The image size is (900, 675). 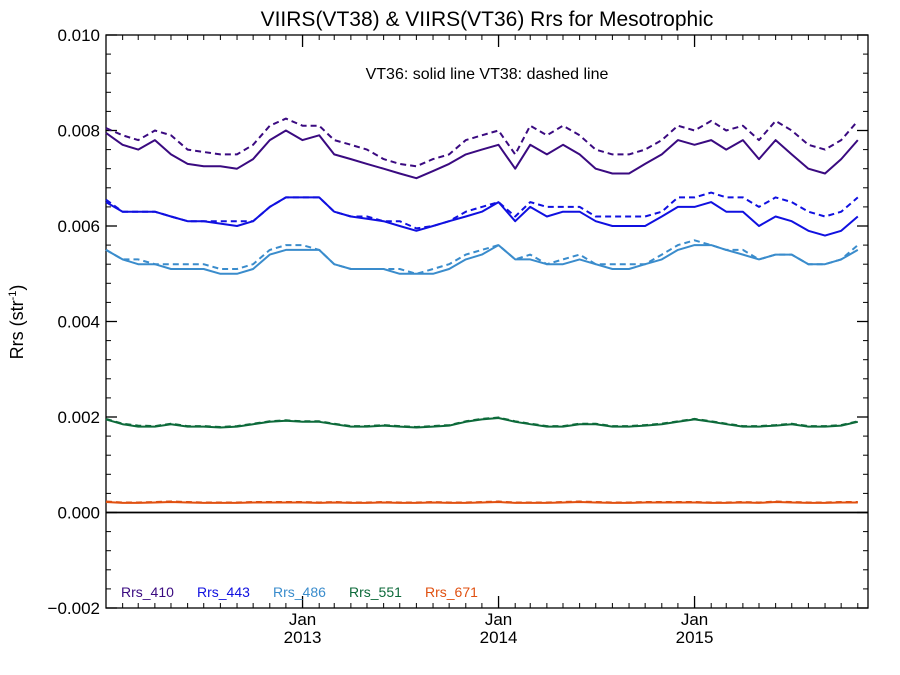 I want to click on x-tick-year: 2014, so click(x=499, y=637).